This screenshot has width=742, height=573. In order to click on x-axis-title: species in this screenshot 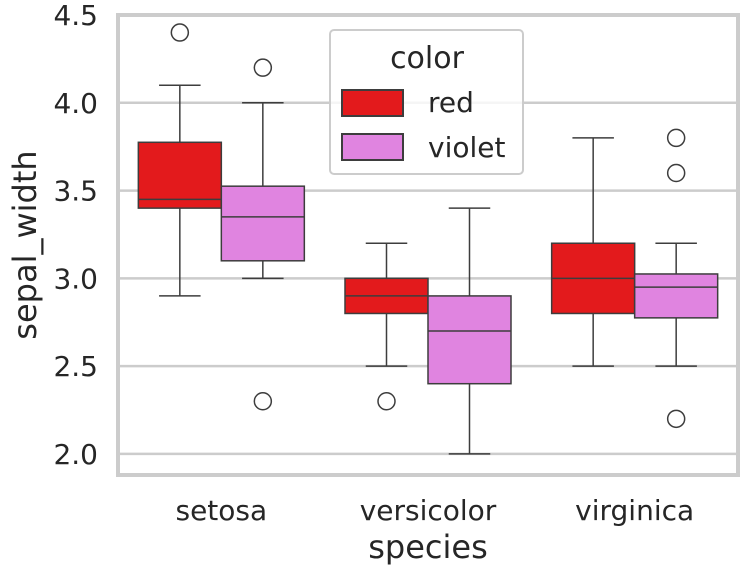, I will do `click(428, 547)`.